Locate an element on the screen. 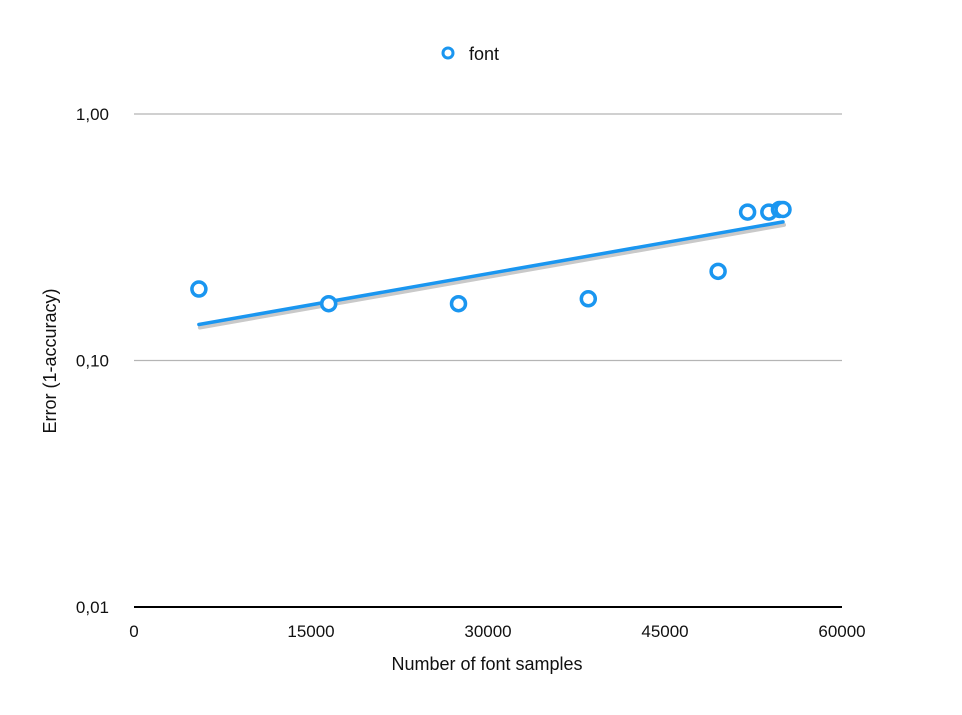 Image resolution: width=962 pixels, height=715 pixels. legend: font is located at coordinates (470, 54).